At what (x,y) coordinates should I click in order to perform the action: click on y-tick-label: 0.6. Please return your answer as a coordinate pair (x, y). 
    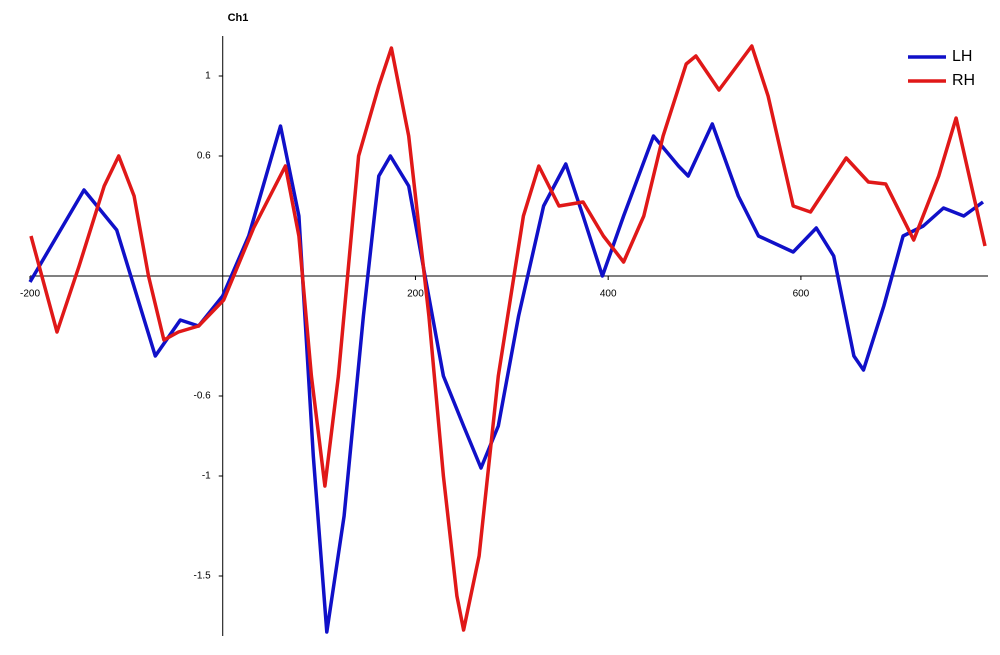
    Looking at the image, I should click on (204, 156).